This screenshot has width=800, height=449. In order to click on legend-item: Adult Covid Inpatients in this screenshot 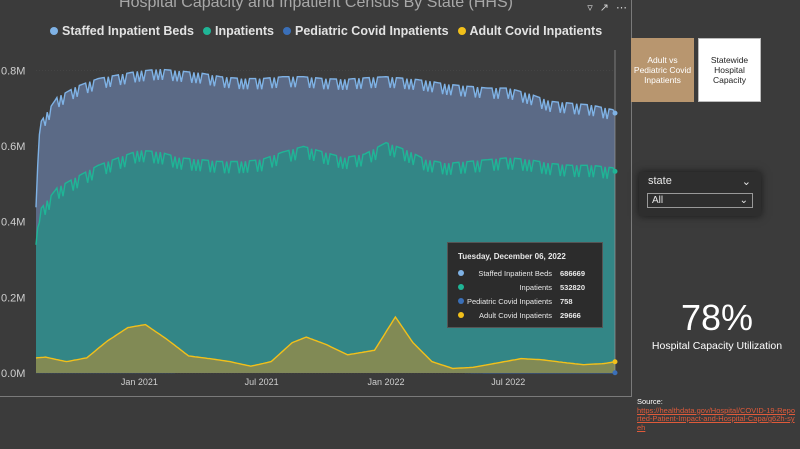, I will do `click(530, 31)`.